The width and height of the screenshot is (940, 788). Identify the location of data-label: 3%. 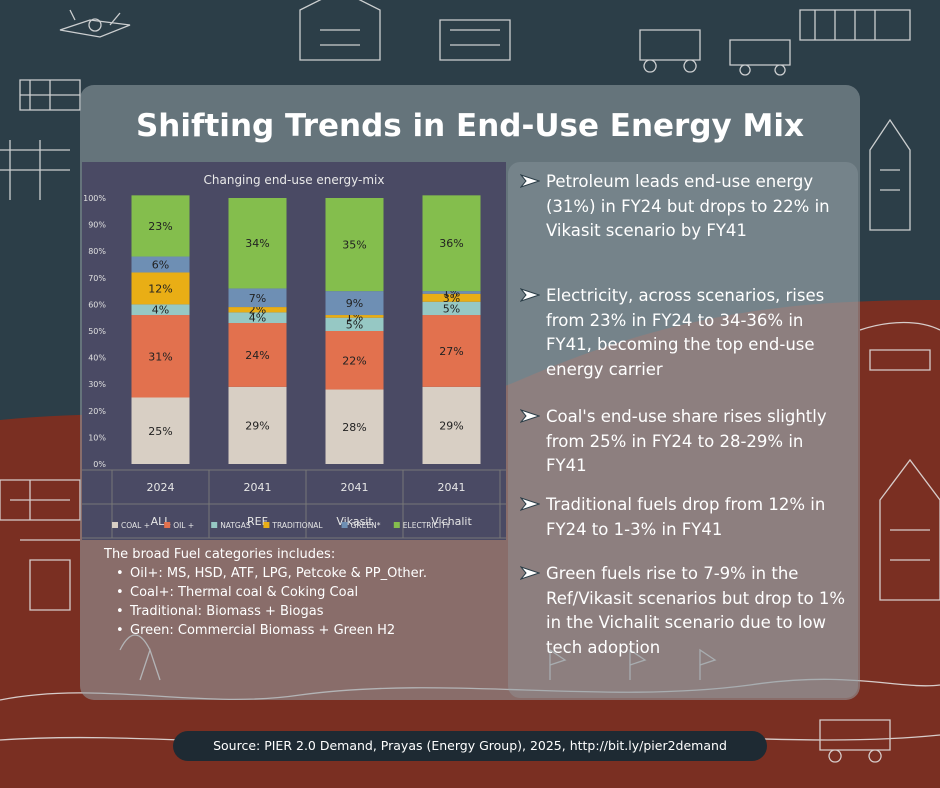
(451, 298).